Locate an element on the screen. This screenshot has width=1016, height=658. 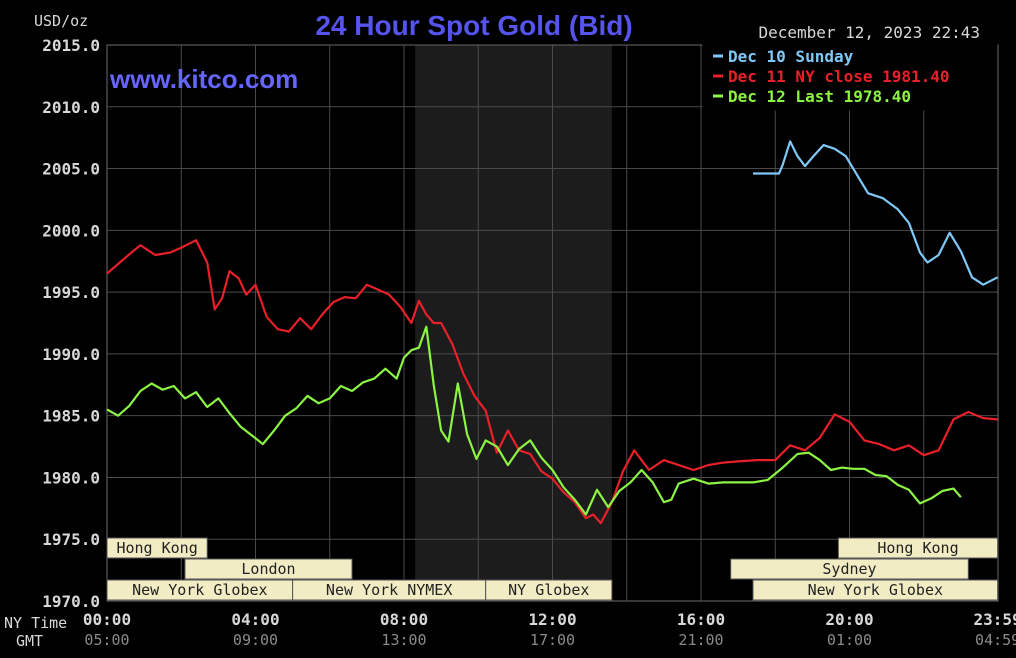
x-tick-label-ny: 16:00 is located at coordinates (701, 619).